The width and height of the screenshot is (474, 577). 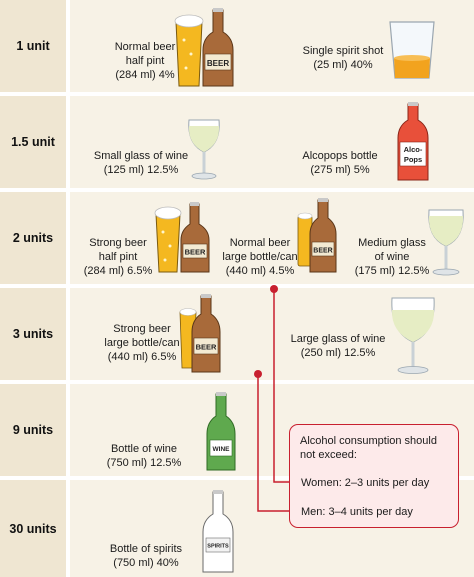 What do you see at coordinates (392, 257) in the screenshot?
I see `item-label-medium-glass-of-wine: Medium glass of wine (175 ml) 12.5%` at bounding box center [392, 257].